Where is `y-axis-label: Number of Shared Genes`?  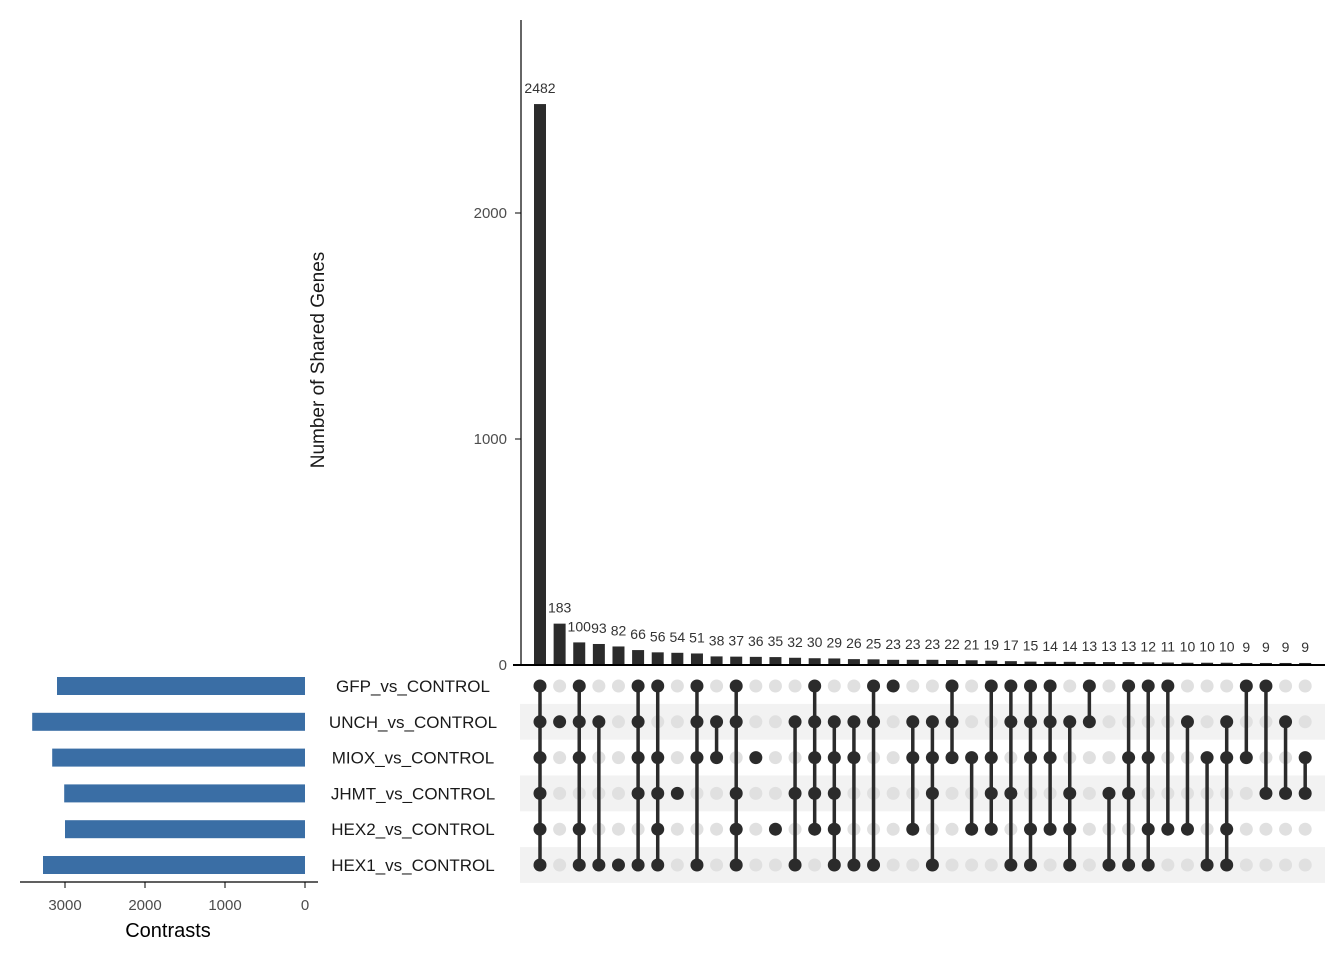 y-axis-label: Number of Shared Genes is located at coordinates (318, 360).